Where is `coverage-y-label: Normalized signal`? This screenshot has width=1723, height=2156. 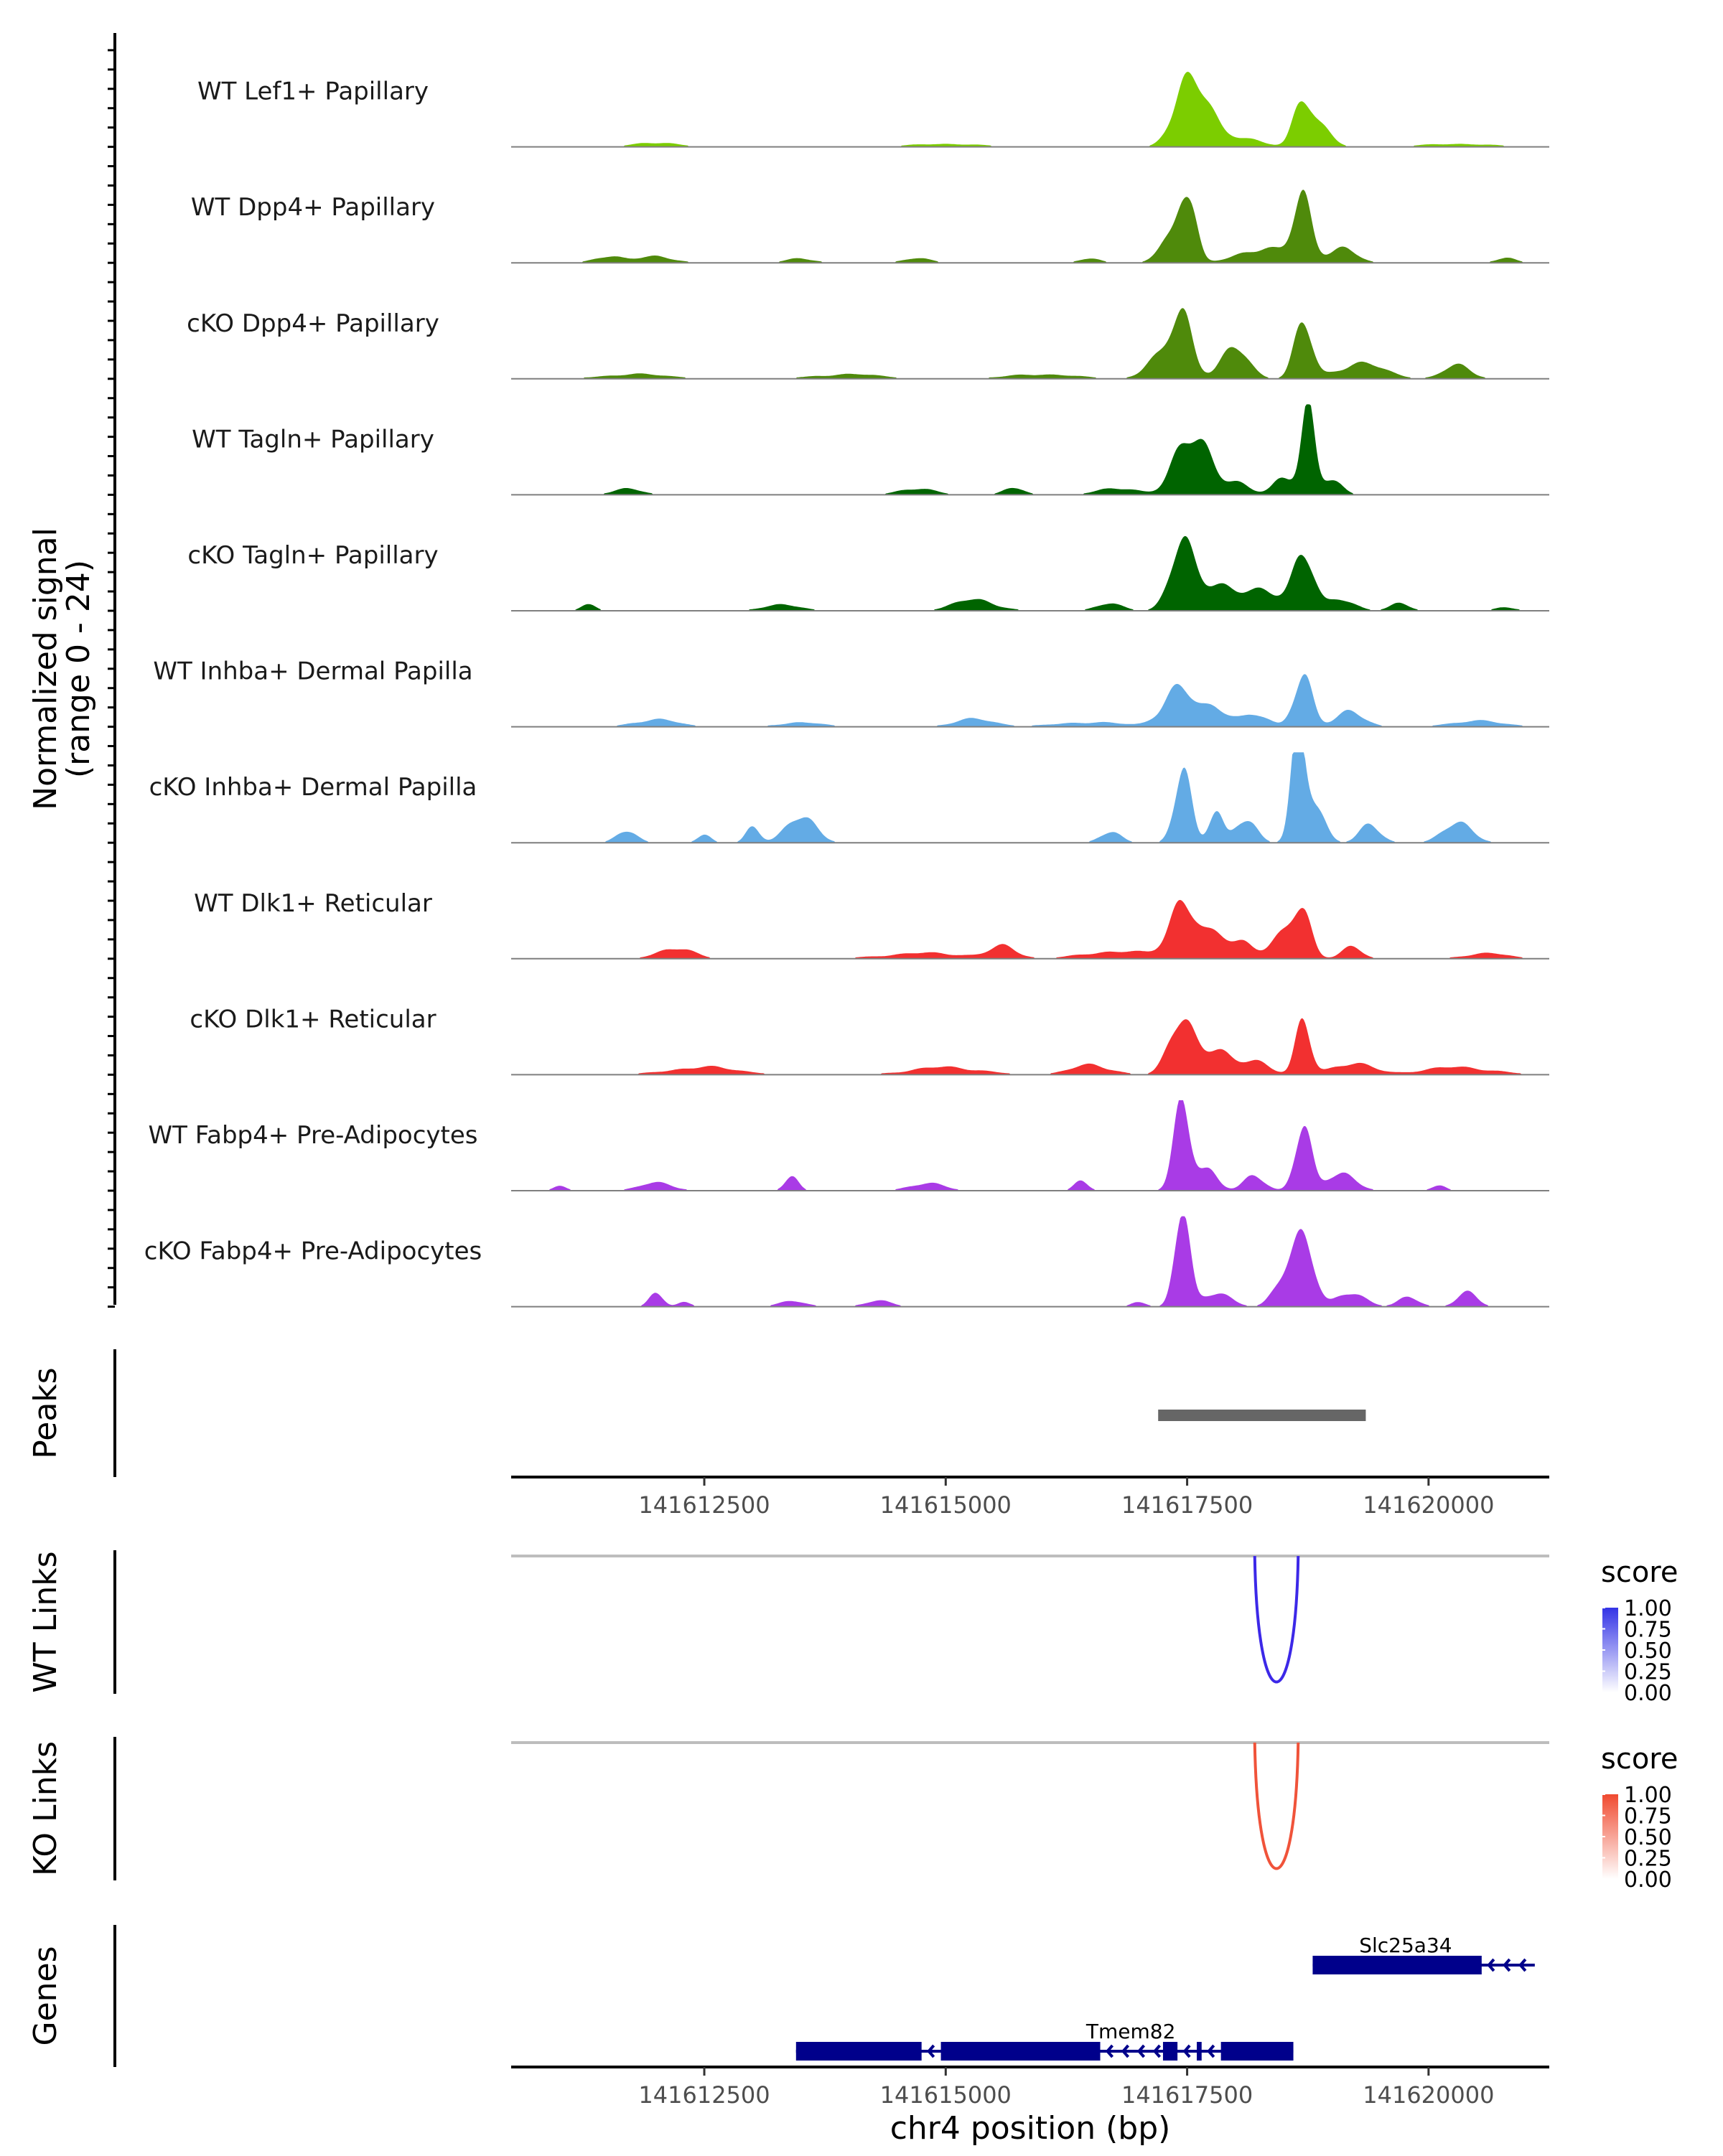
coverage-y-label: Normalized signal is located at coordinates (45, 669).